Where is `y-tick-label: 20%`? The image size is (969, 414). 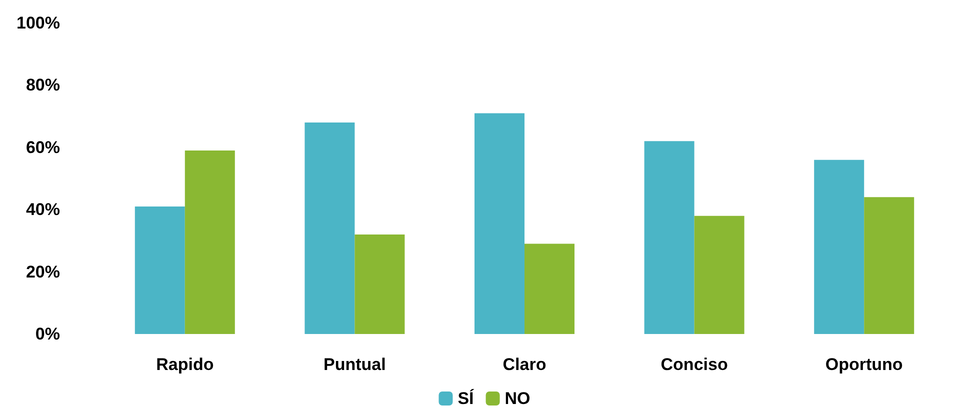 y-tick-label: 20% is located at coordinates (43, 272).